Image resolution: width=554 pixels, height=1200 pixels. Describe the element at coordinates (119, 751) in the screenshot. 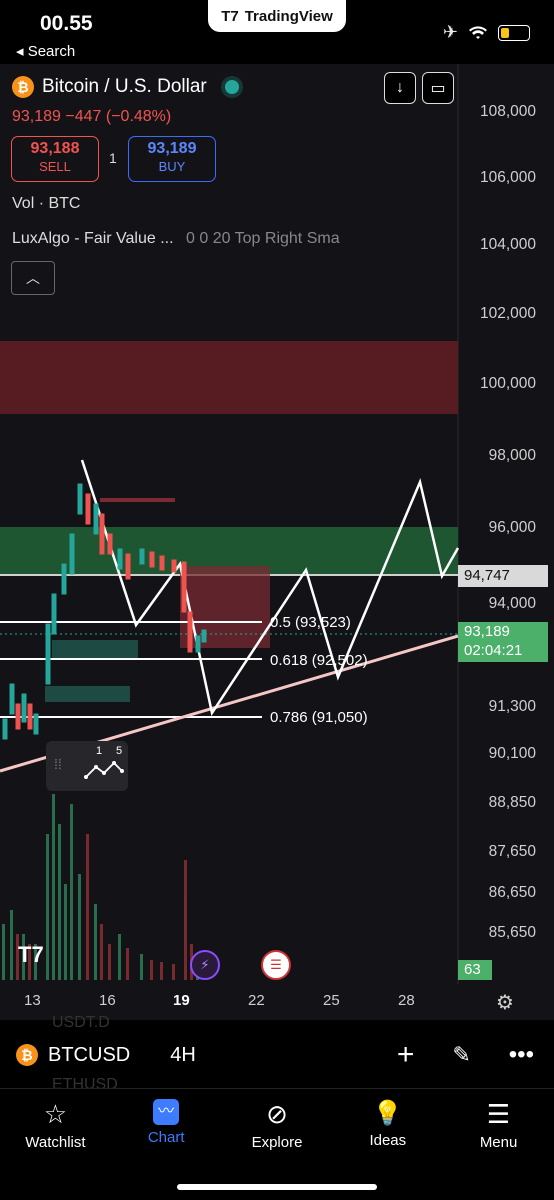

I see `pattern-point-label: 5` at that location.